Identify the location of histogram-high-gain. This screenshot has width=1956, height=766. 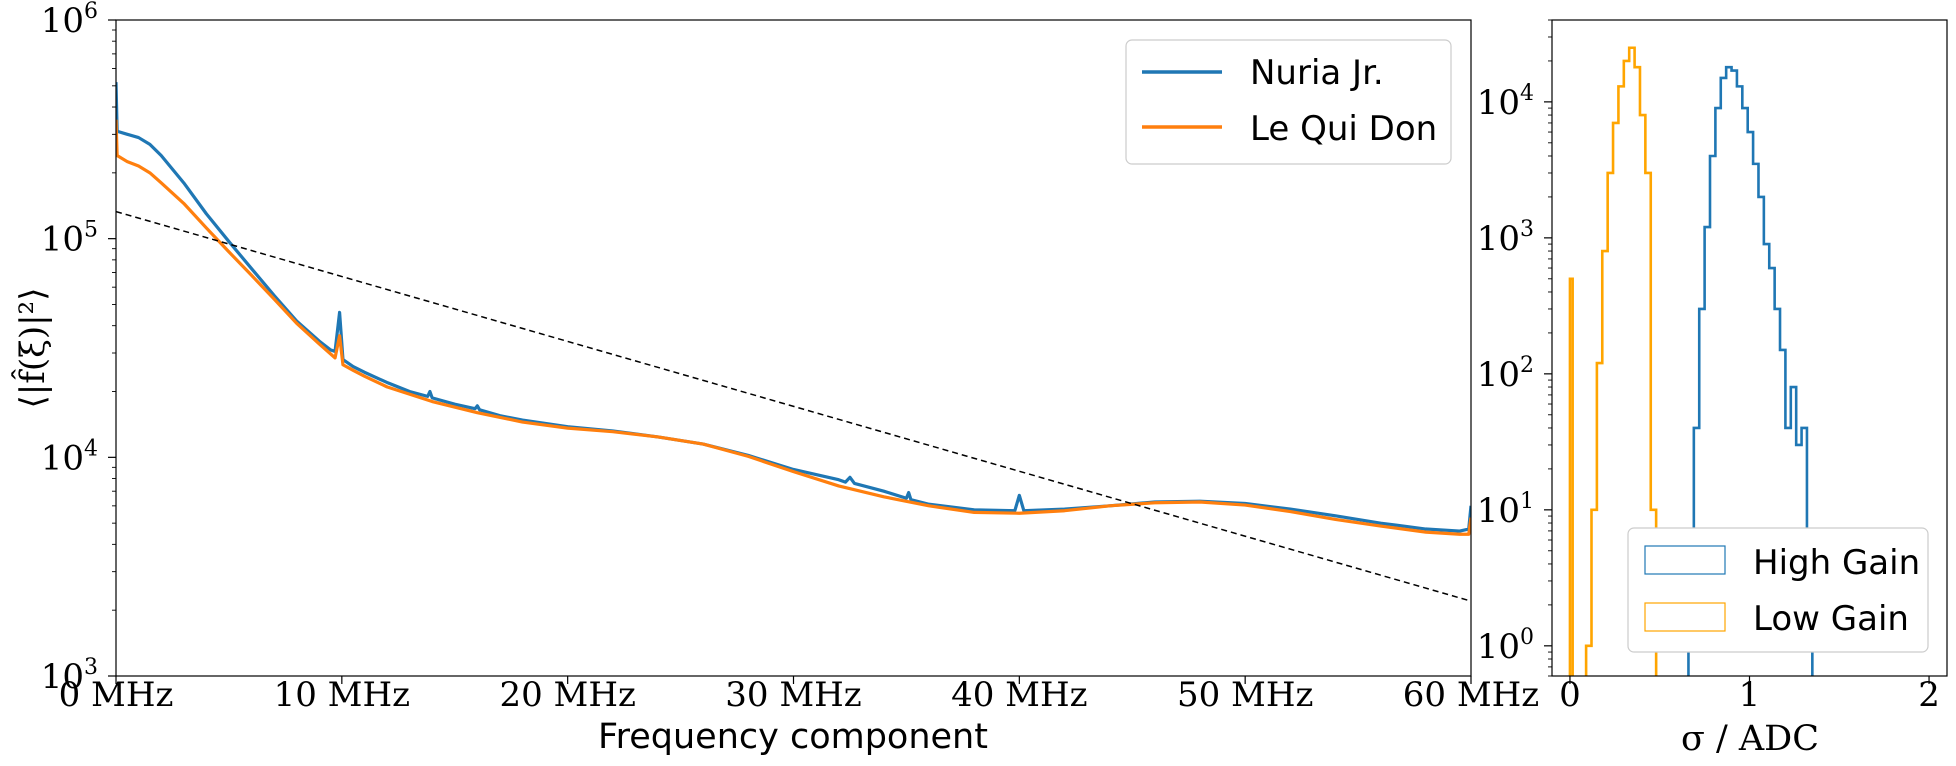
(1750, 370).